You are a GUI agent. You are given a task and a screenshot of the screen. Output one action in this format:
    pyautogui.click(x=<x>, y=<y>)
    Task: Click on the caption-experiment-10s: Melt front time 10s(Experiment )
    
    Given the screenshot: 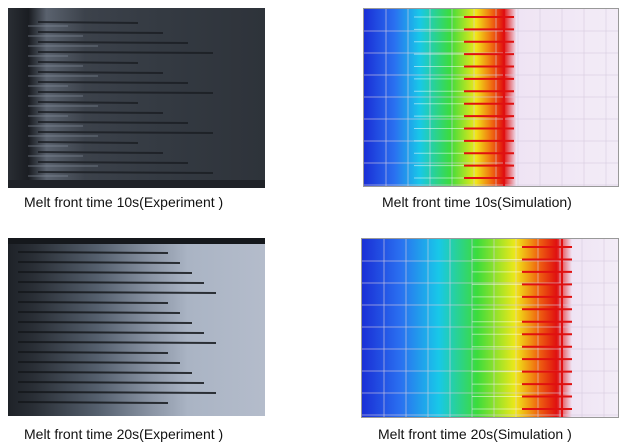 What is the action you would take?
    pyautogui.click(x=124, y=202)
    